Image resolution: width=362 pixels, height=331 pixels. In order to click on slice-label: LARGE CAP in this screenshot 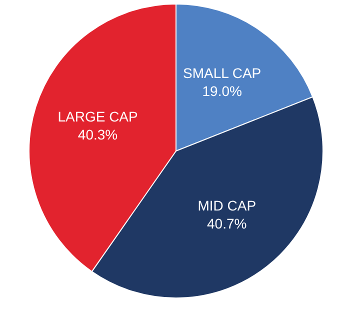, I will do `click(98, 116)`.